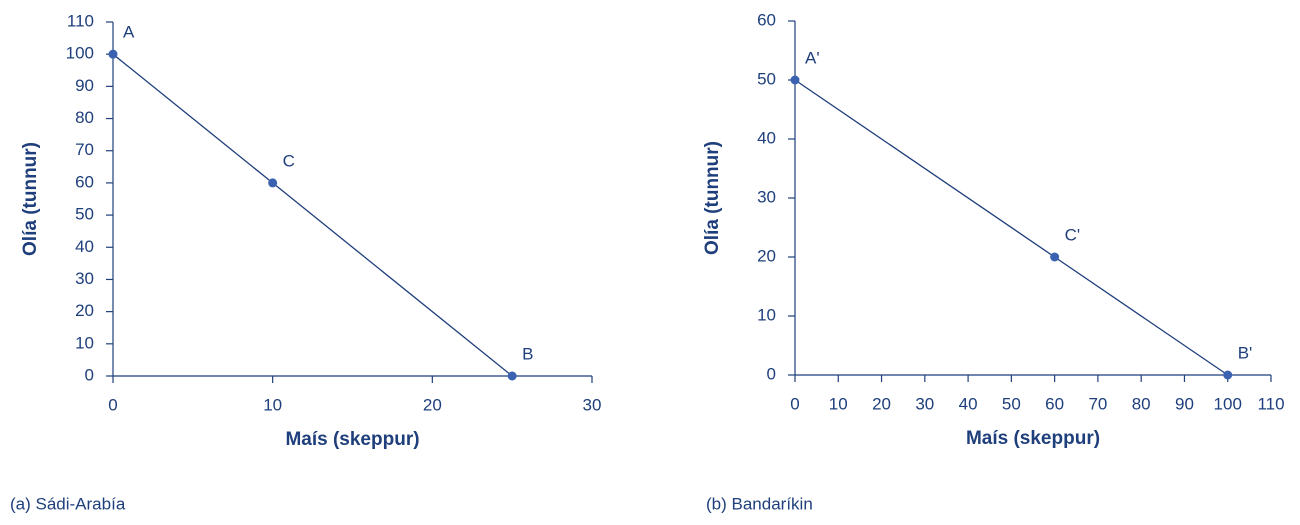 The height and width of the screenshot is (525, 1300). Describe the element at coordinates (1011, 403) in the screenshot. I see `x-tick-label: 50` at that location.